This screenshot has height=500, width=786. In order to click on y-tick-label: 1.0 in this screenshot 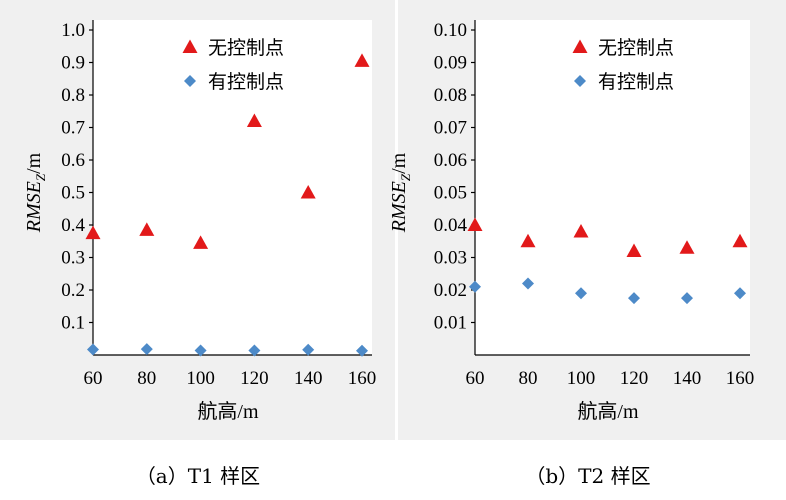, I will do `click(73, 30)`.